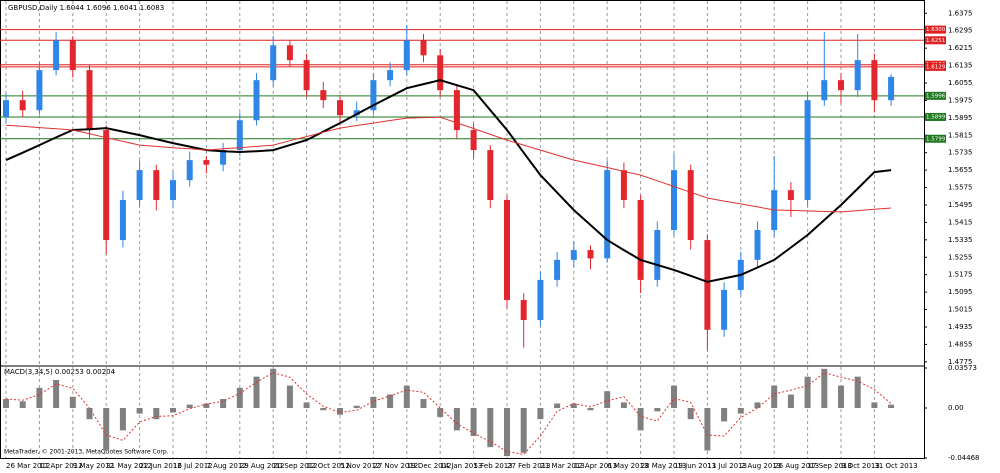 Image resolution: width=1000 pixels, height=473 pixels. I want to click on y-tick-label: 1.5895, so click(960, 118).